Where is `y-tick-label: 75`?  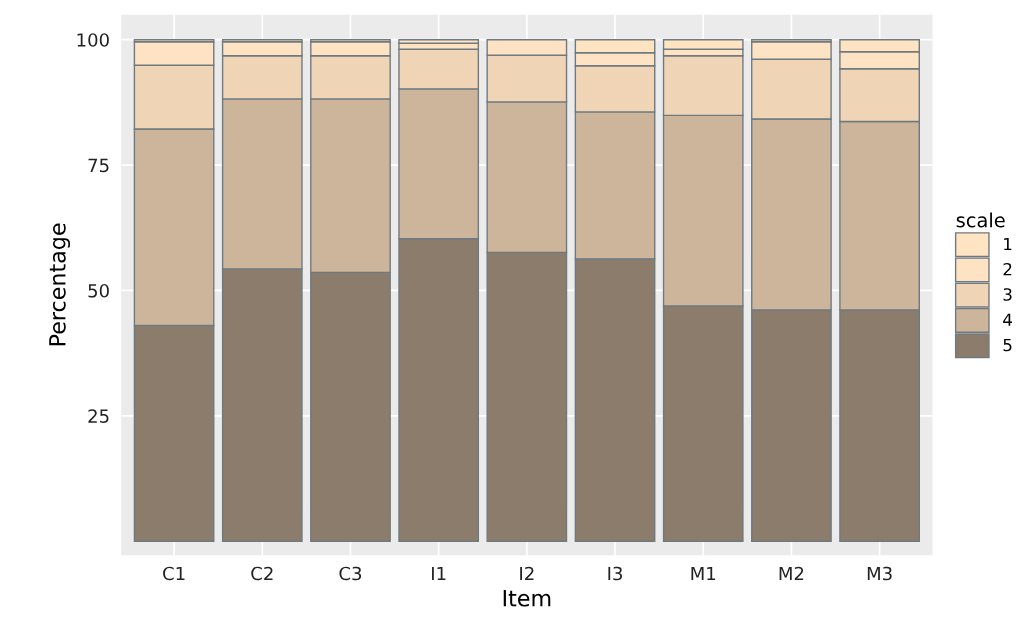
y-tick-label: 75 is located at coordinates (98, 165).